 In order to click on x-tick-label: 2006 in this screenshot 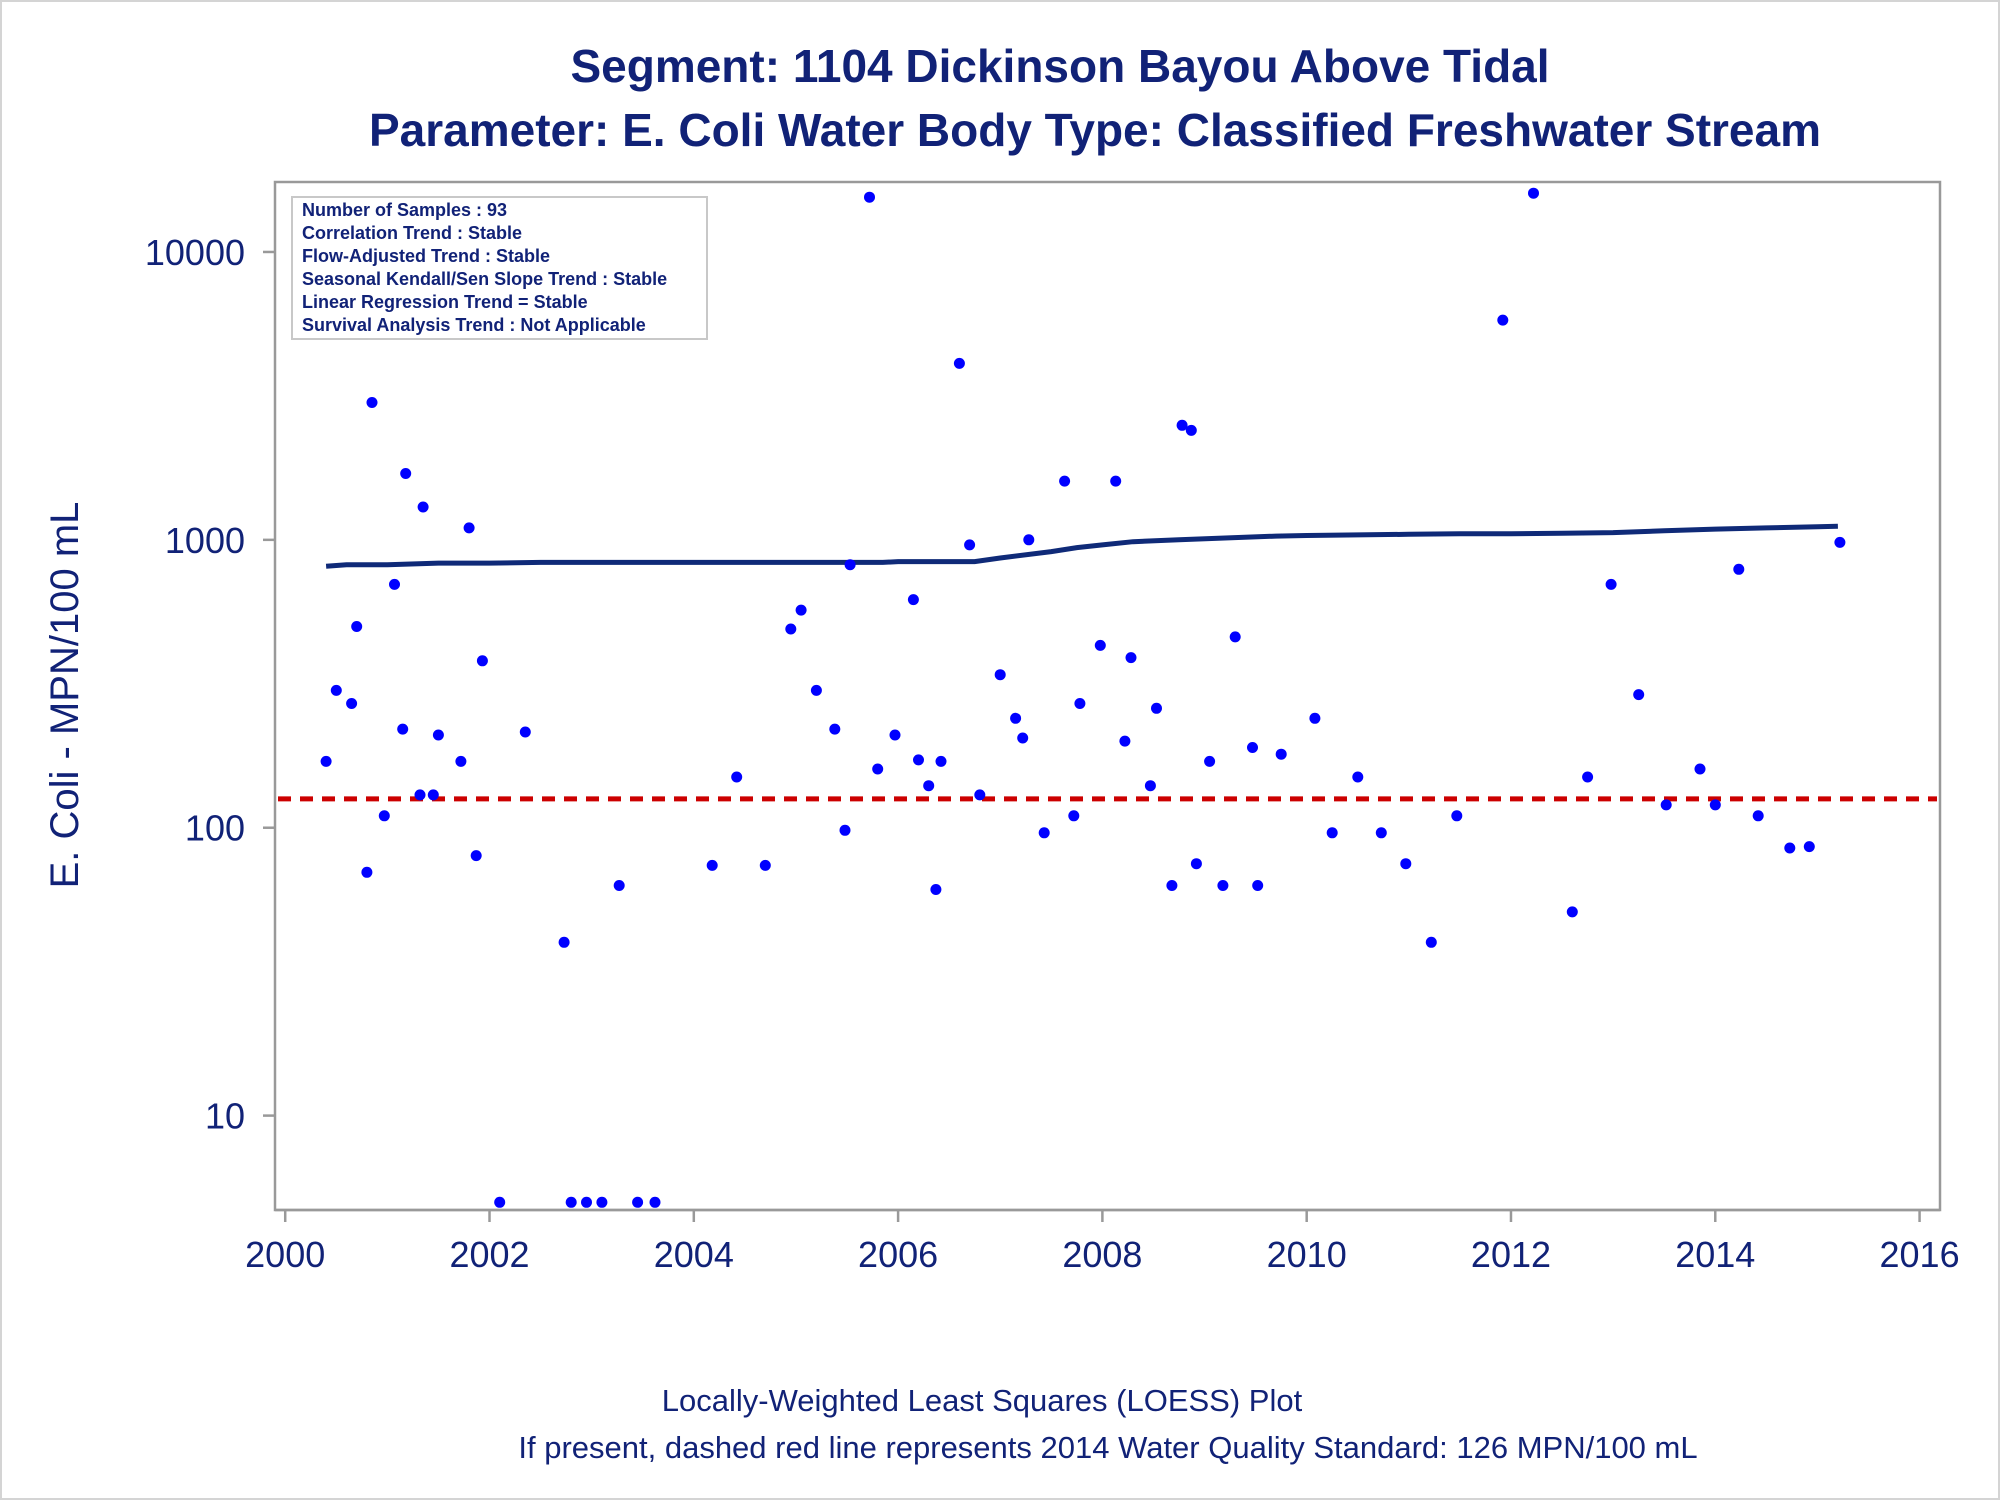, I will do `click(898, 1254)`.